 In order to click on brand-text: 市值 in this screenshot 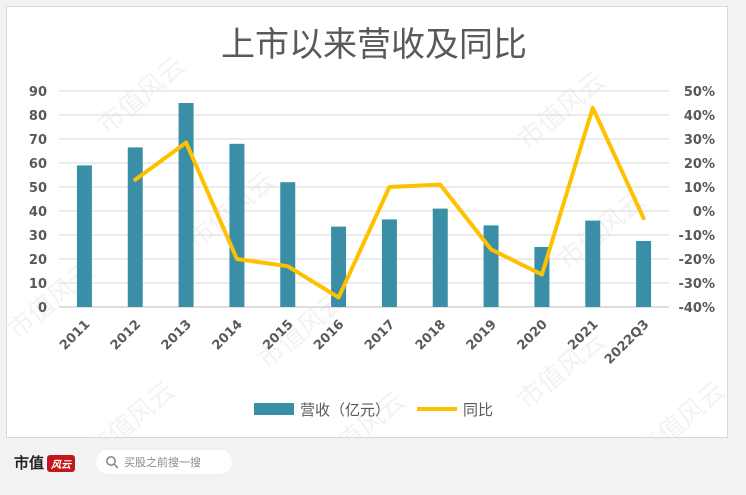, I will do `click(29, 463)`.